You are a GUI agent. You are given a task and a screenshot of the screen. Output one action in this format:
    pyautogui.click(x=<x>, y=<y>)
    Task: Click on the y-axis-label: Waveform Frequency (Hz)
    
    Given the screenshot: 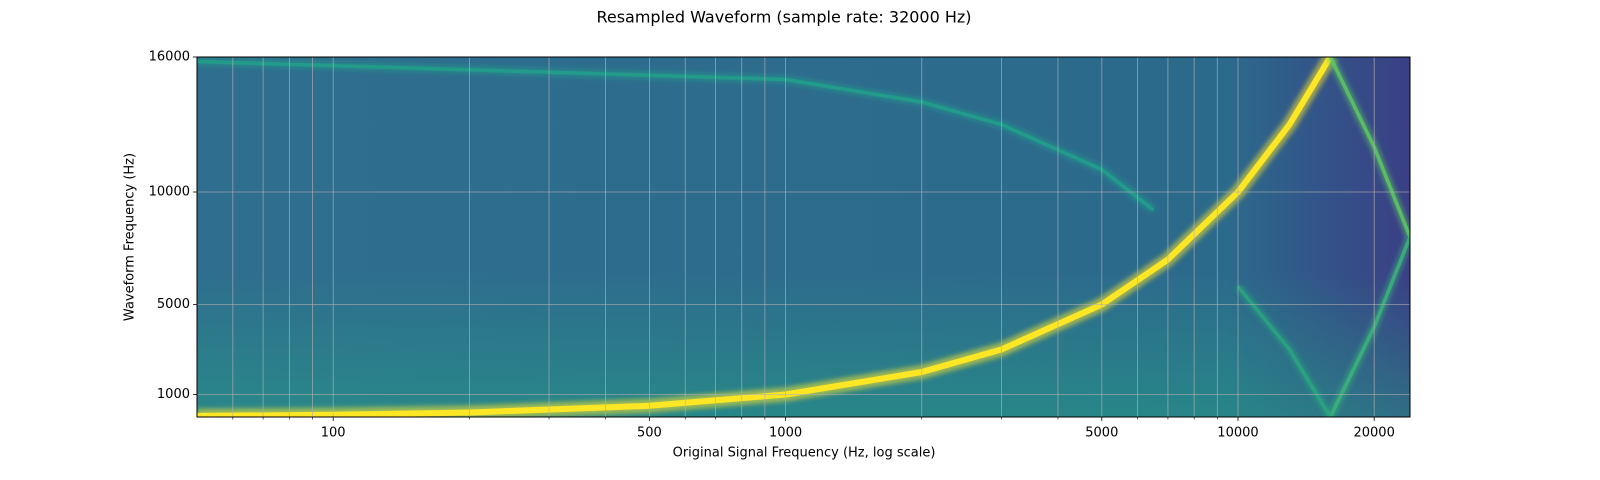 What is the action you would take?
    pyautogui.click(x=130, y=237)
    